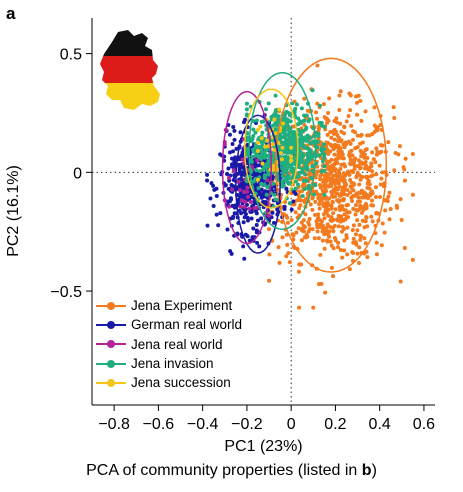 This screenshot has width=463, height=492. Describe the element at coordinates (111, 383) in the screenshot. I see `legend-swatch` at that location.